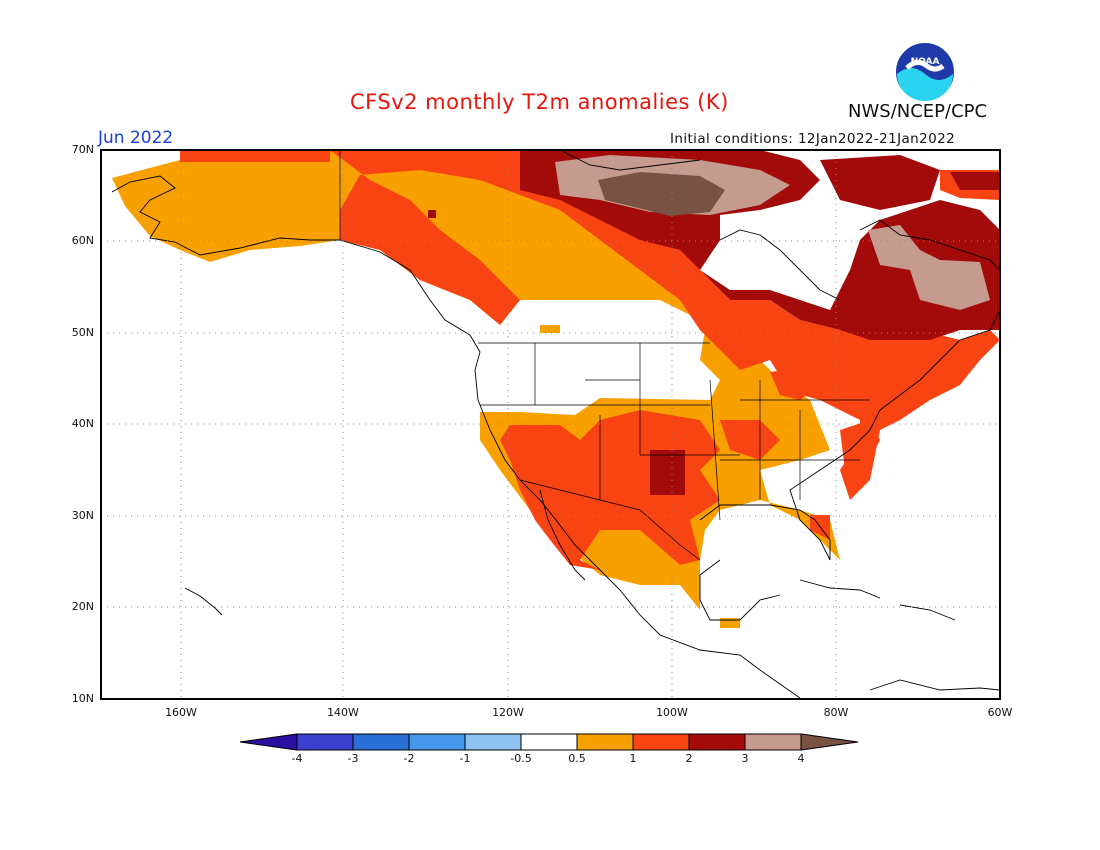 The image size is (1100, 850). What do you see at coordinates (297, 758) in the screenshot?
I see `colorbar-tick-label: -4` at bounding box center [297, 758].